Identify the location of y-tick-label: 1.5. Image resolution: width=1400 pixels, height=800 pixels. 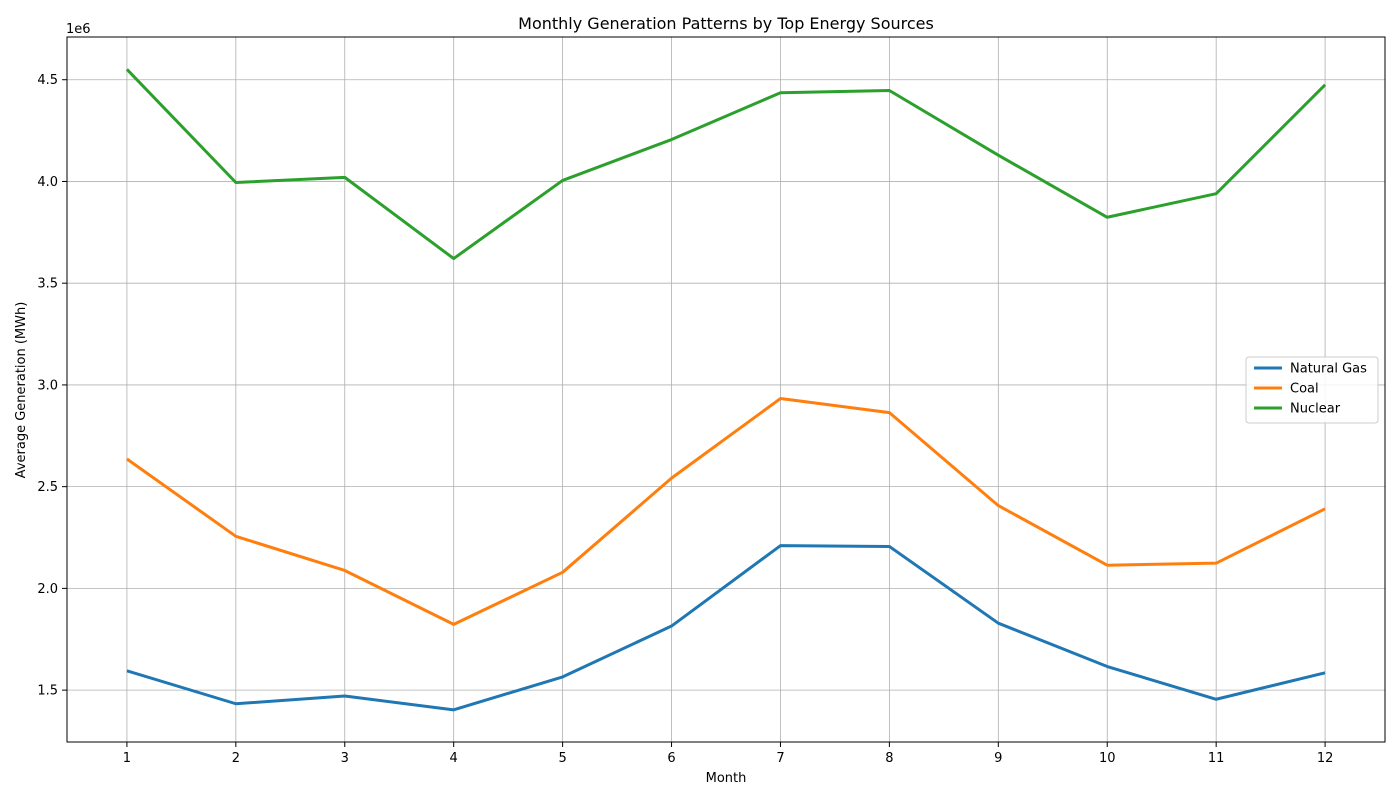
(47, 691).